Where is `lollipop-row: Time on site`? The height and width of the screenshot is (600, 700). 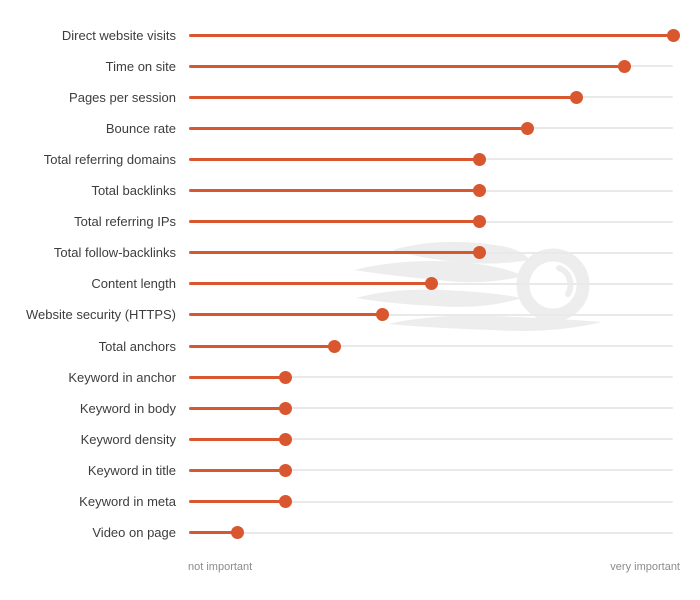
lollipop-row: Time on site is located at coordinates (350, 66).